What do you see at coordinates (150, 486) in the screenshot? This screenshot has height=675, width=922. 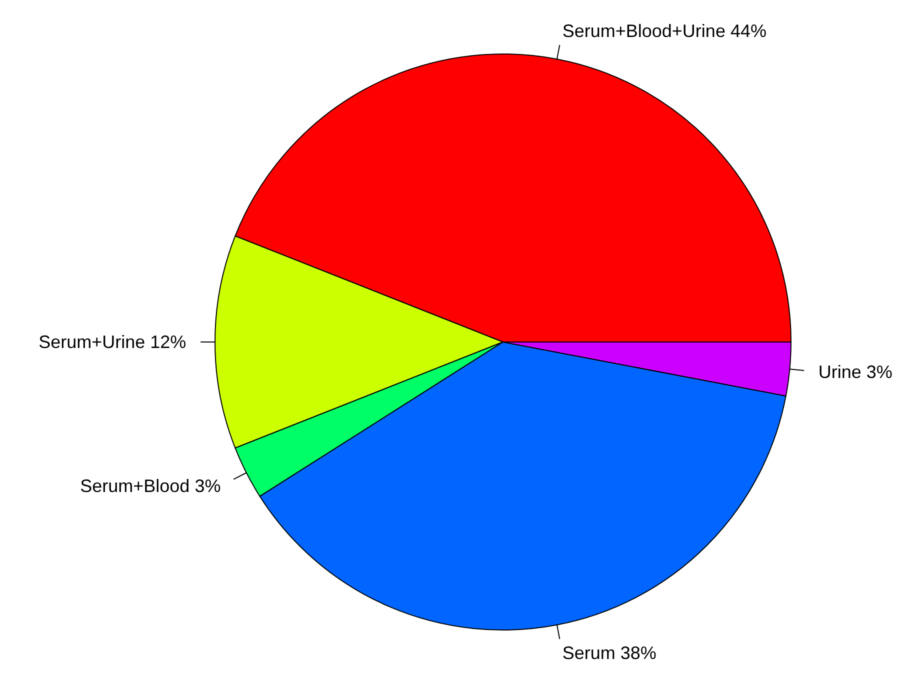 I see `slice-label: Serum+Blood 3%` at bounding box center [150, 486].